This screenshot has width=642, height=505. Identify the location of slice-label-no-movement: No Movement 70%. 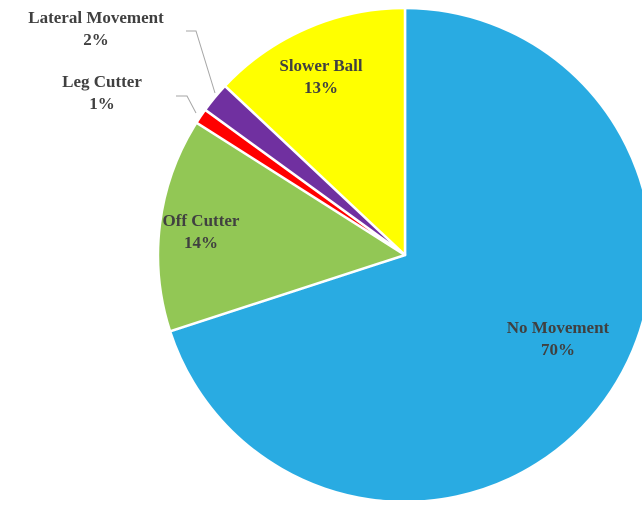
(558, 338).